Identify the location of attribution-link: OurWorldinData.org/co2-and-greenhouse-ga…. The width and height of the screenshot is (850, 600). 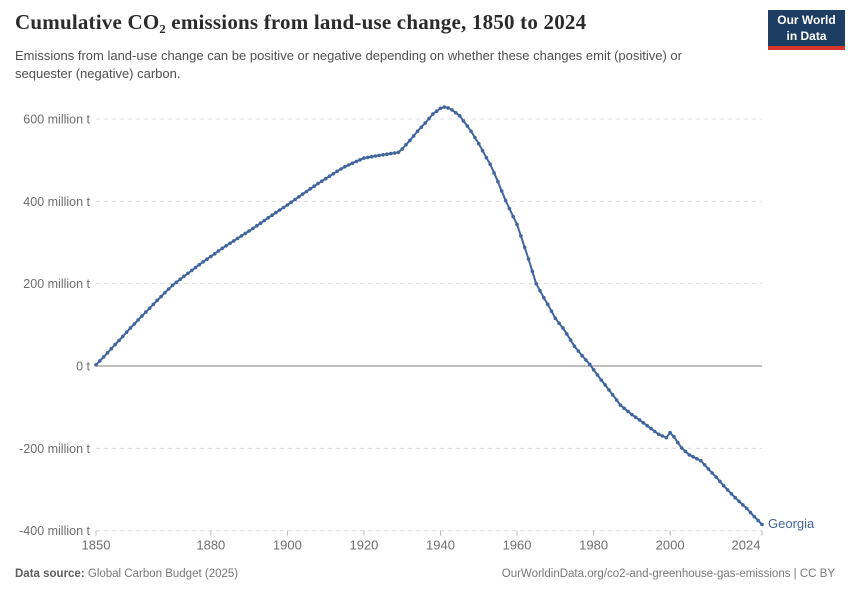
(668, 574).